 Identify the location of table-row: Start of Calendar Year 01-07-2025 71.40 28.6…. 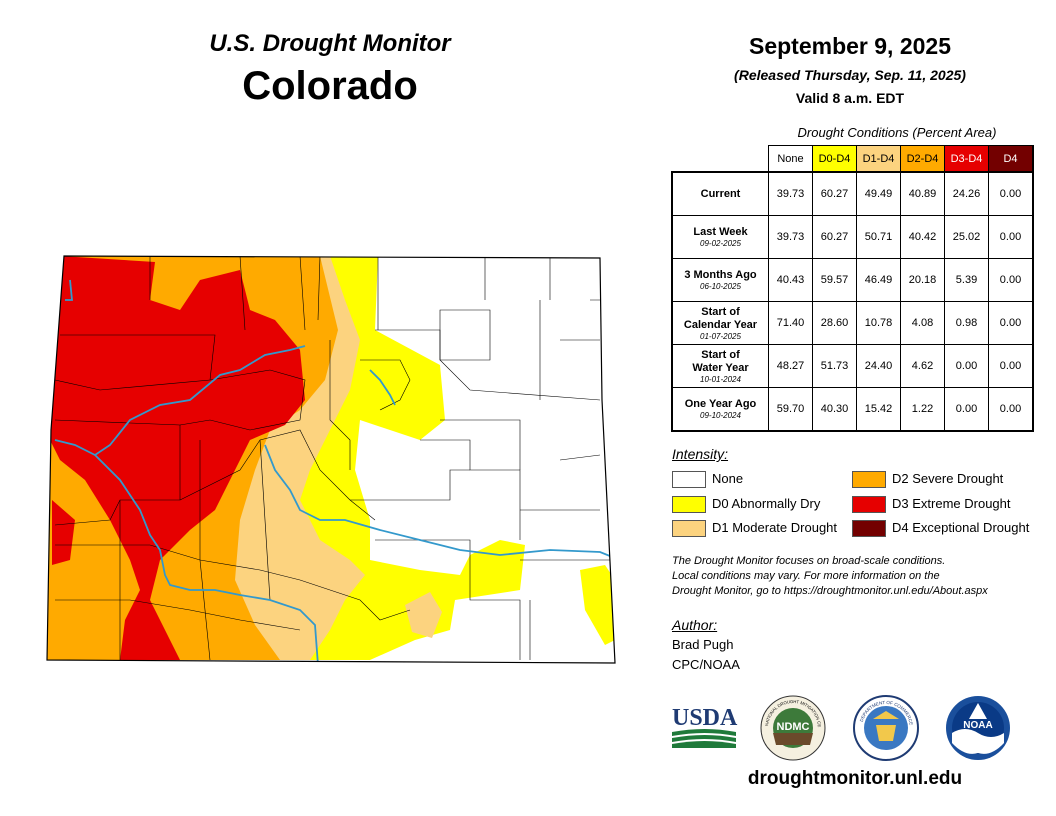
(852, 323).